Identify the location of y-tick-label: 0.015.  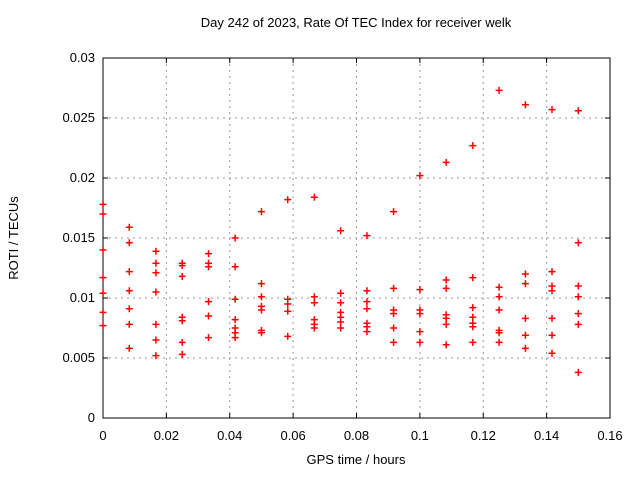
(78, 237).